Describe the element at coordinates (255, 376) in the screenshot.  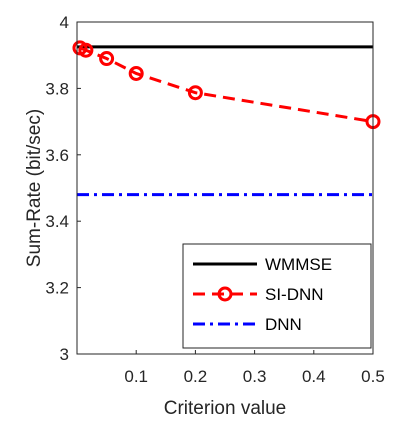
I see `x-tick-label: 0.3` at that location.